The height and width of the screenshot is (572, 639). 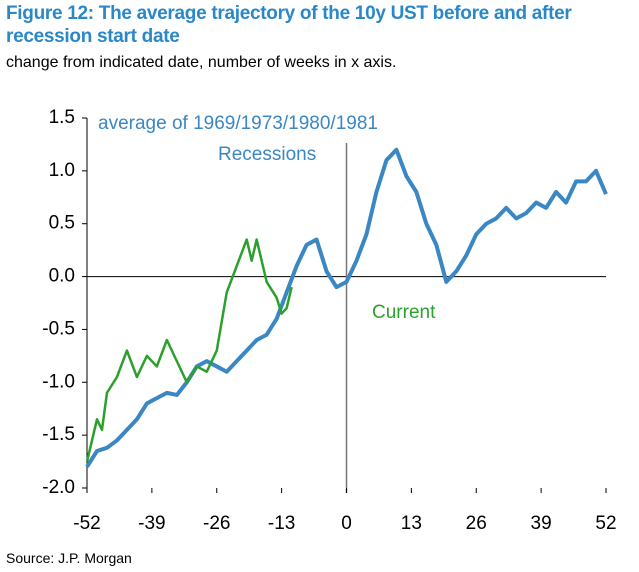 I want to click on y-tick-label: 0.0, so click(x=62, y=276).